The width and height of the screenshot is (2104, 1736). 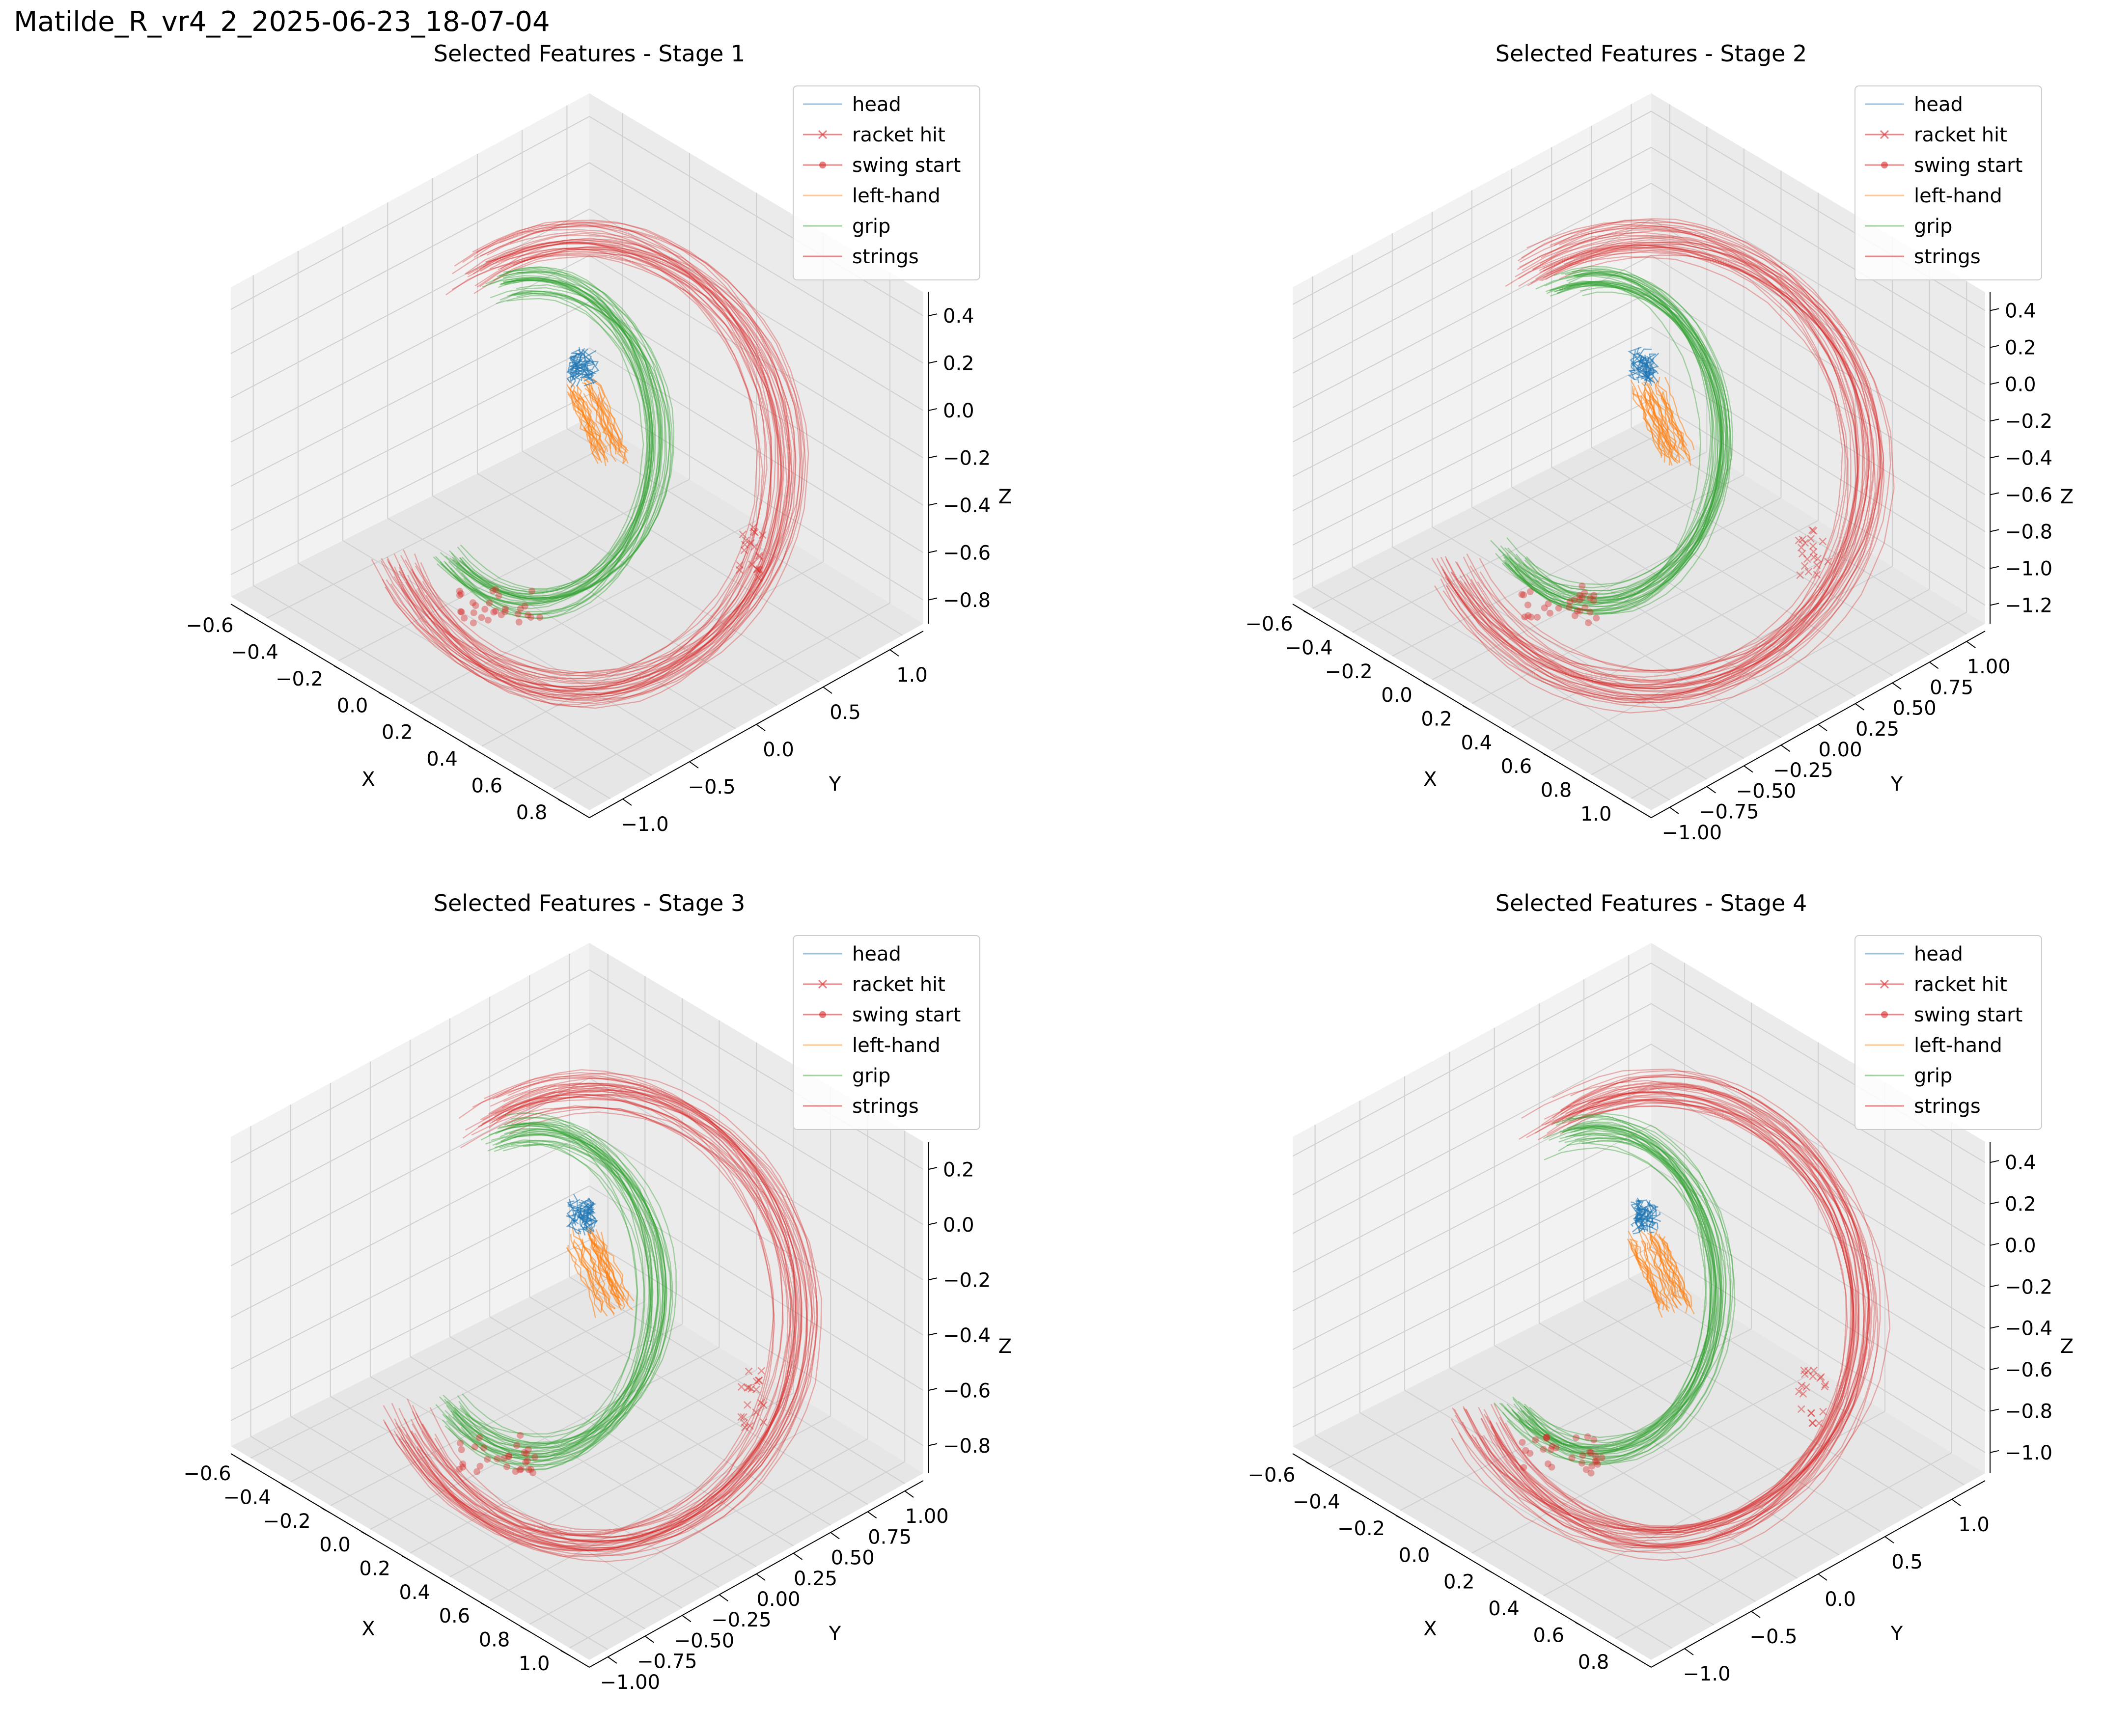 I want to click on x-tick-label: 0.6, so click(x=1516, y=766).